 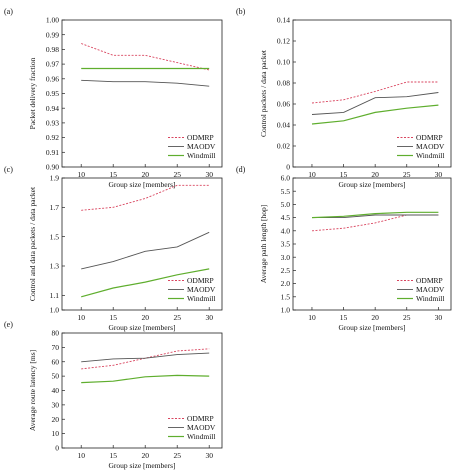 What do you see at coordinates (286, 244) in the screenshot?
I see `y-tick-label: 3.5` at bounding box center [286, 244].